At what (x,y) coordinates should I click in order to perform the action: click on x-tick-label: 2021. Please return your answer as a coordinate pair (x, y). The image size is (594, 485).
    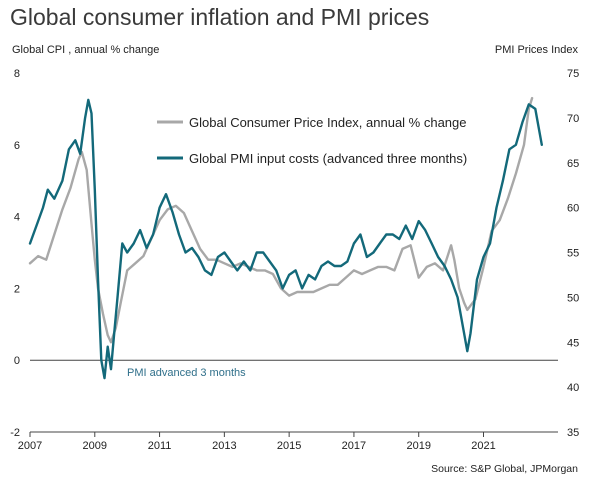
    Looking at the image, I should click on (483, 446).